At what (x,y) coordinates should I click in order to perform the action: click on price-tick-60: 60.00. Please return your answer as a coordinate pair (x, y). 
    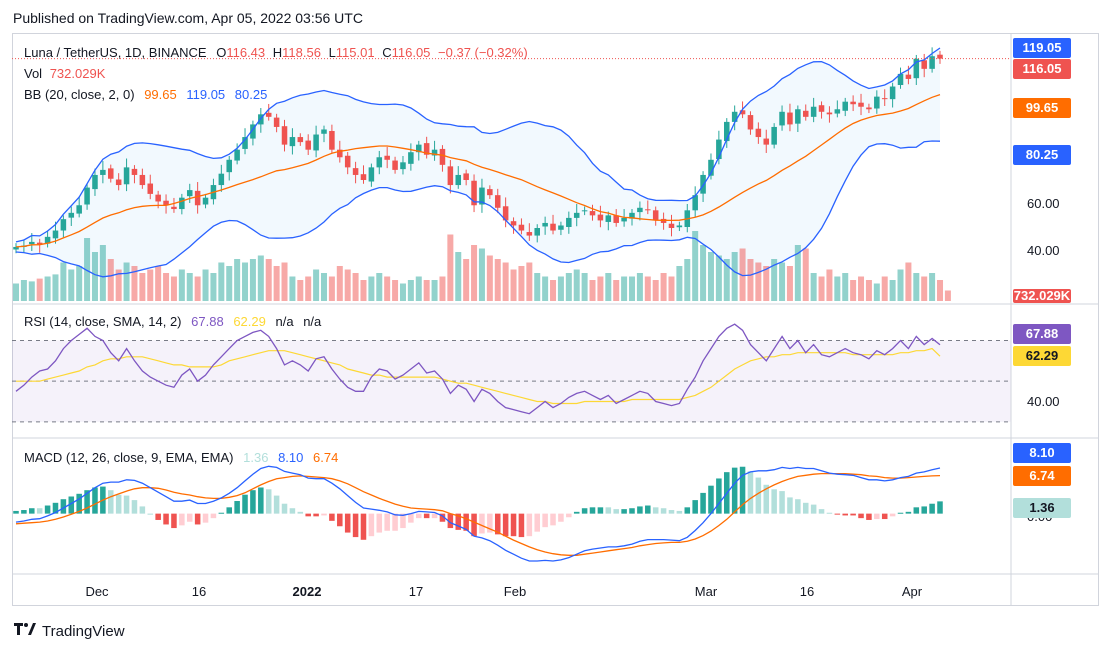
    Looking at the image, I should click on (1043, 203).